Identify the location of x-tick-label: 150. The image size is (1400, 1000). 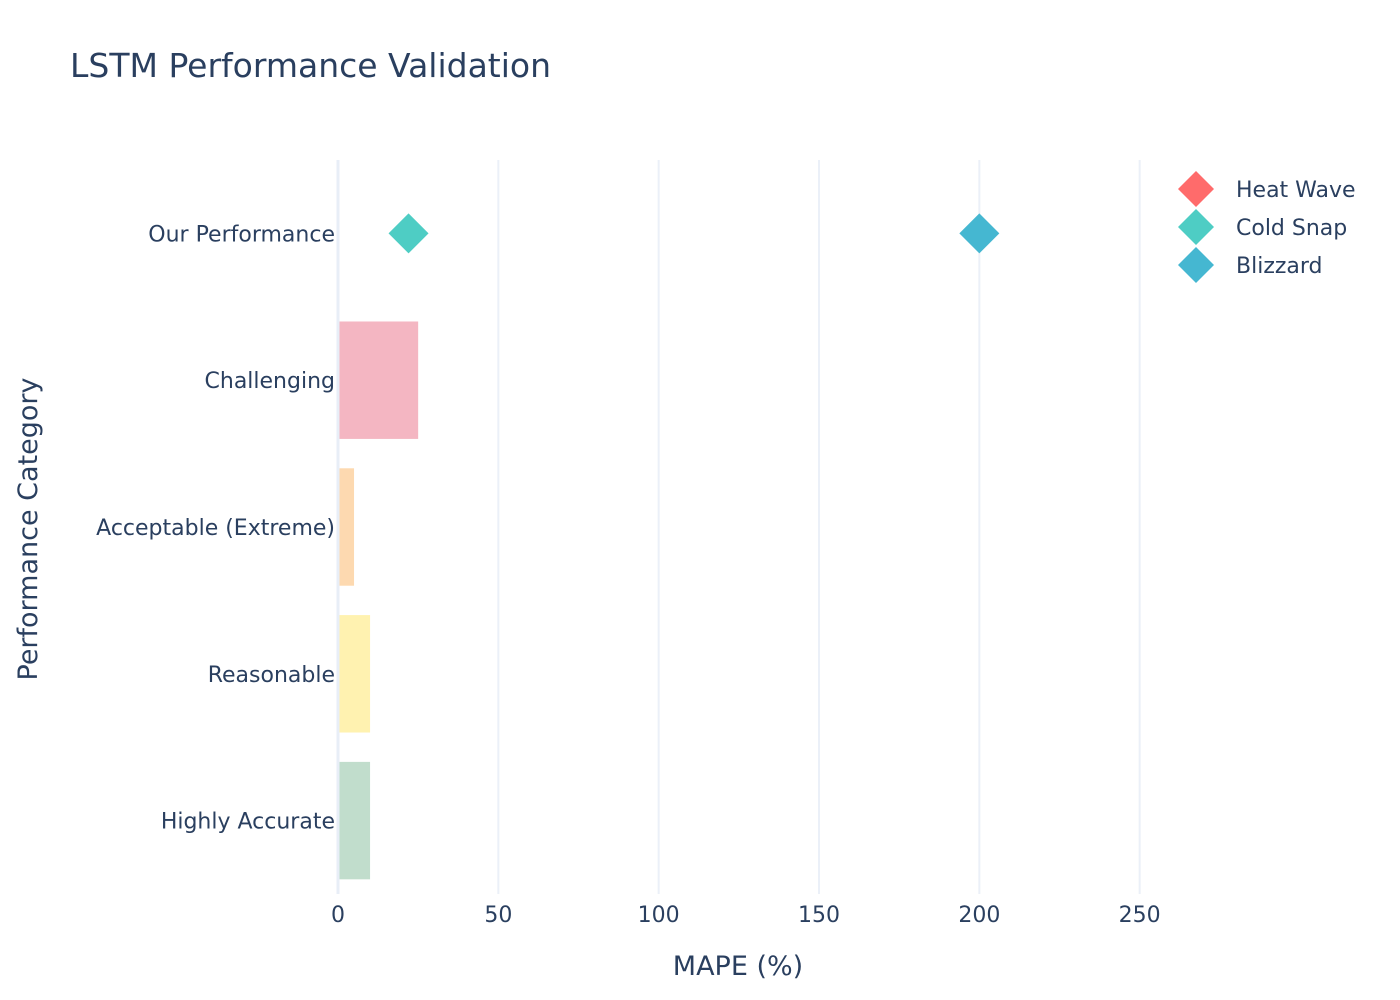
(819, 915).